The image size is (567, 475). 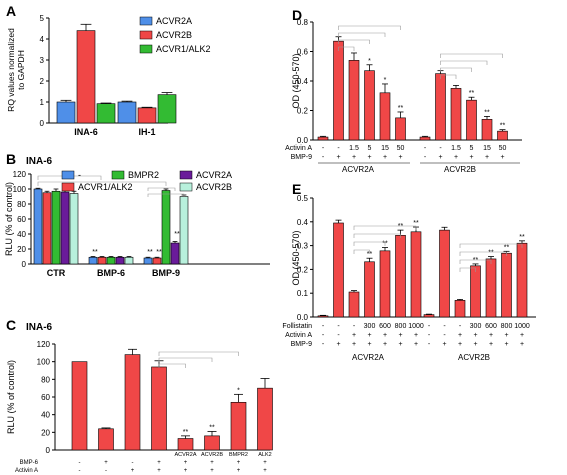 What do you see at coordinates (21, 70) in the screenshot?
I see `a-ylabel-line2: to GAPDH` at bounding box center [21, 70].